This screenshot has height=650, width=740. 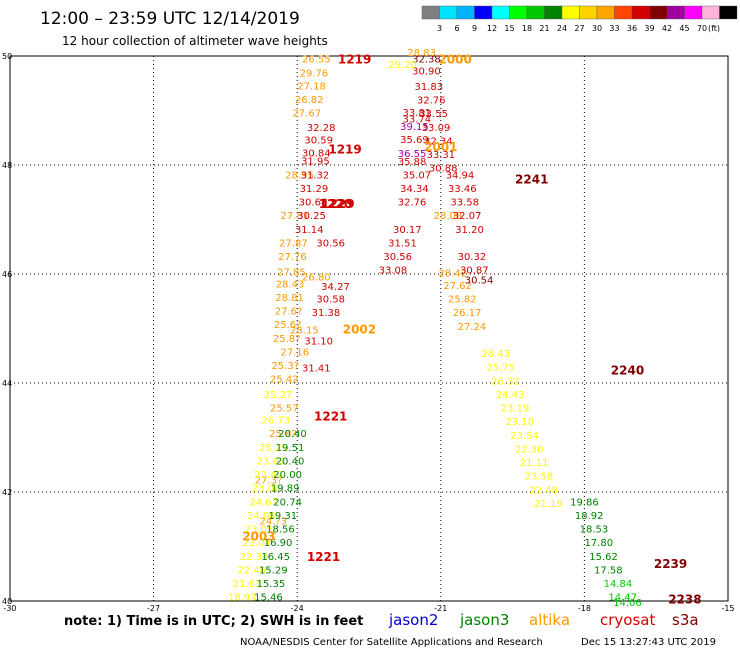 What do you see at coordinates (524, 436) in the screenshot?
I see `swh-value: 23.54` at bounding box center [524, 436].